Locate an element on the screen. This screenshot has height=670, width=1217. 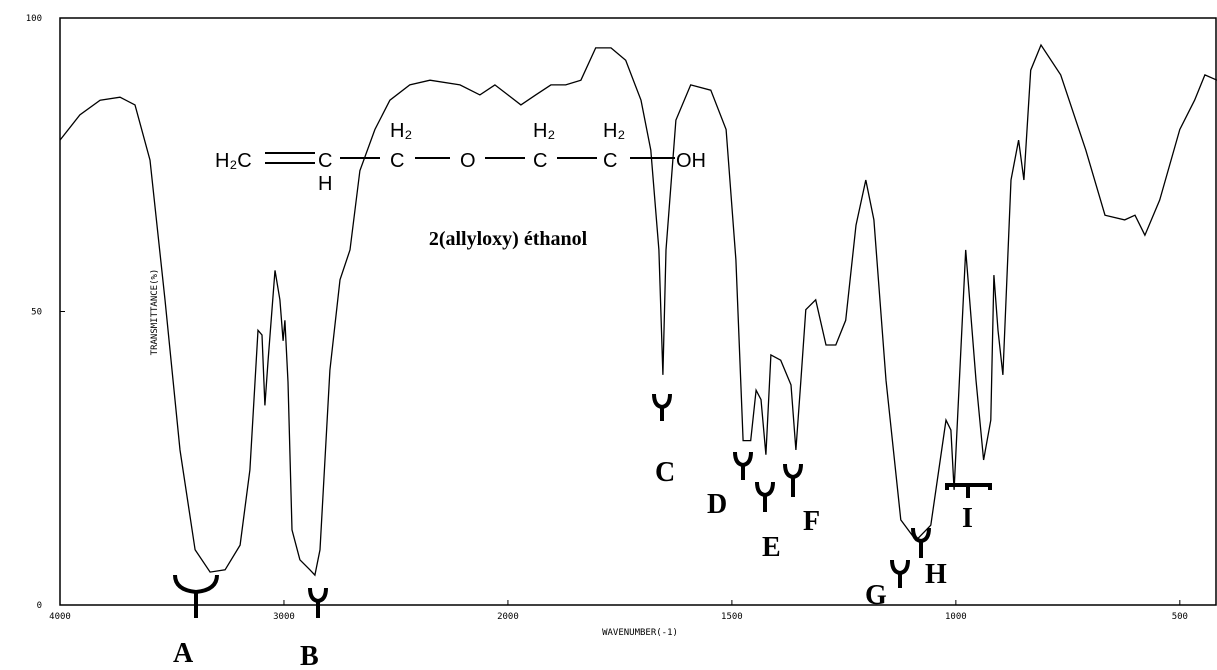
annotation-label: E is located at coordinates (771, 547).